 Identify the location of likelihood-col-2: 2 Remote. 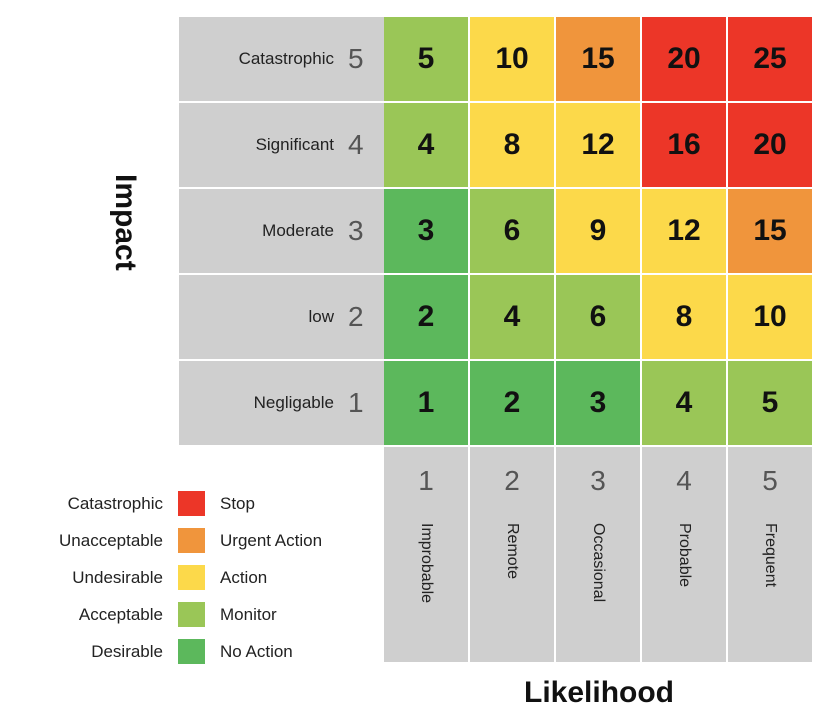
(512, 554).